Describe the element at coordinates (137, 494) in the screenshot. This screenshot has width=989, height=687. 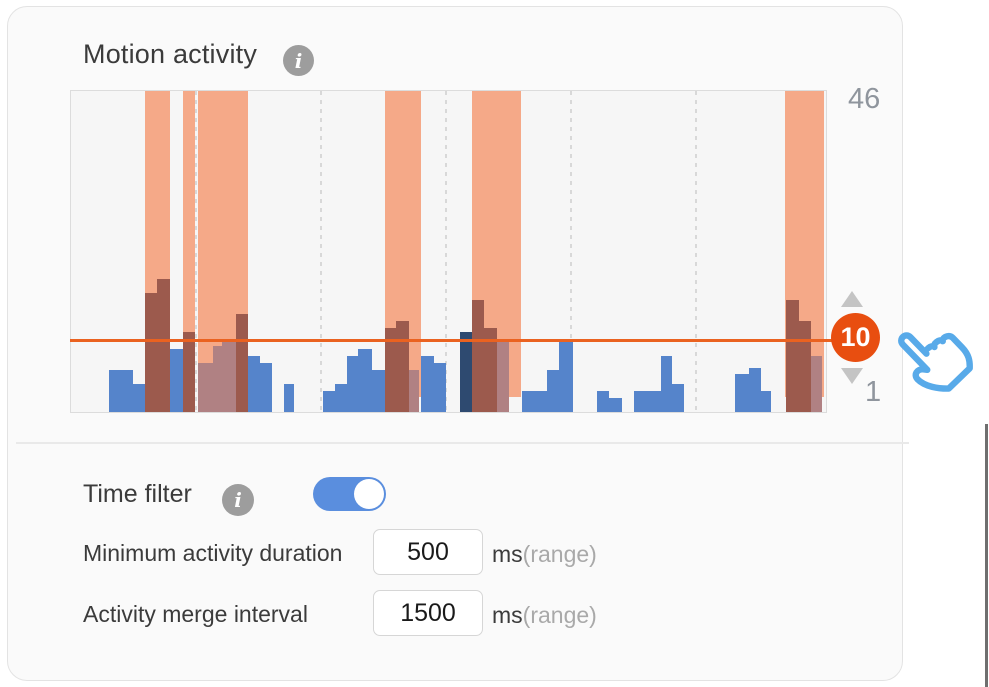
I see `time-filter-label: Time filter` at that location.